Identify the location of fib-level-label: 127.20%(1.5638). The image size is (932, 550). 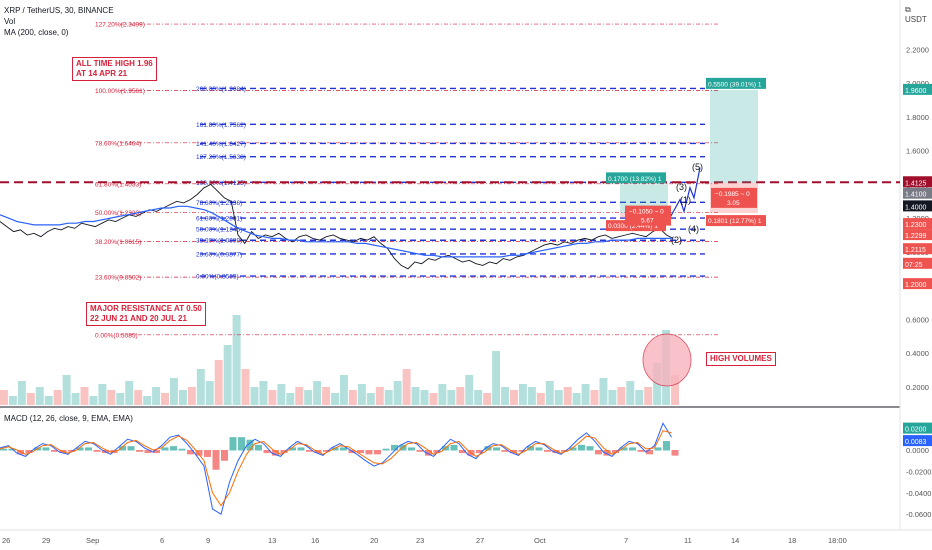
(221, 157).